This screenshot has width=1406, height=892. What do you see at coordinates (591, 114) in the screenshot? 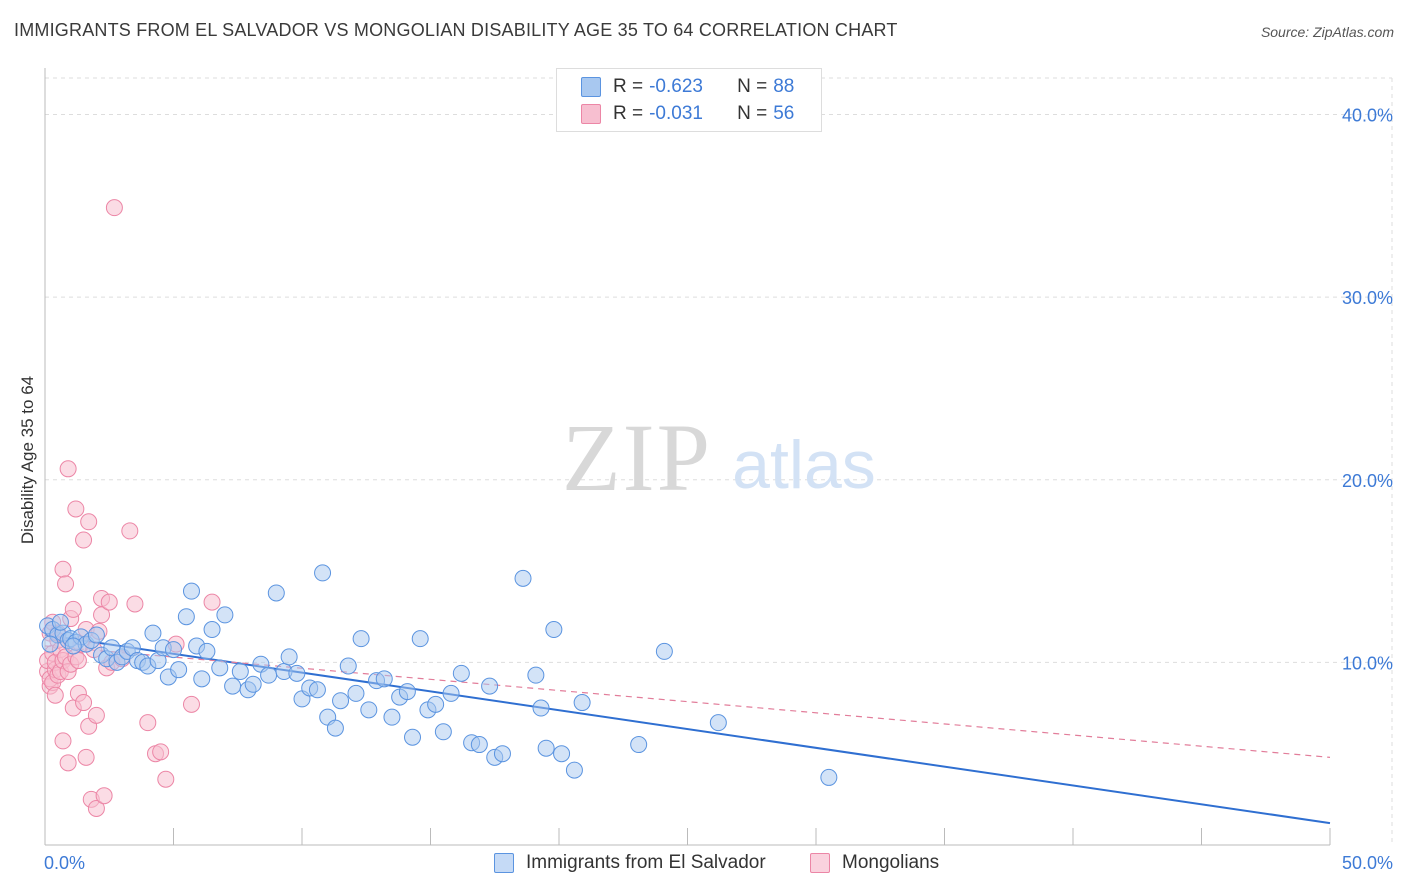
I see `legend-swatch-pink` at bounding box center [591, 114].